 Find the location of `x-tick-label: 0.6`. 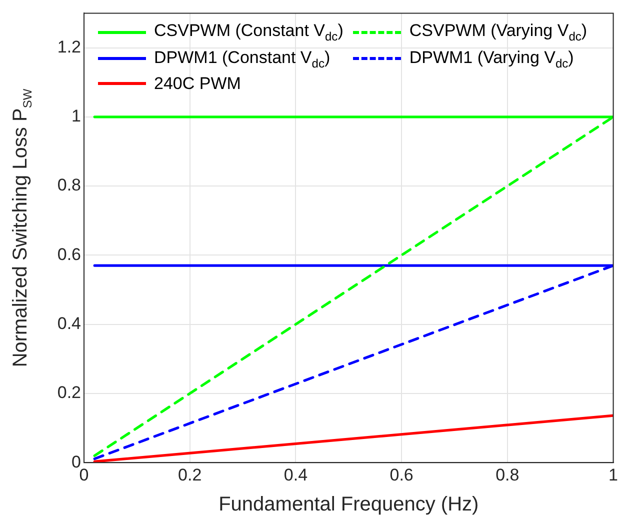

x-tick-label: 0.6 is located at coordinates (402, 474).